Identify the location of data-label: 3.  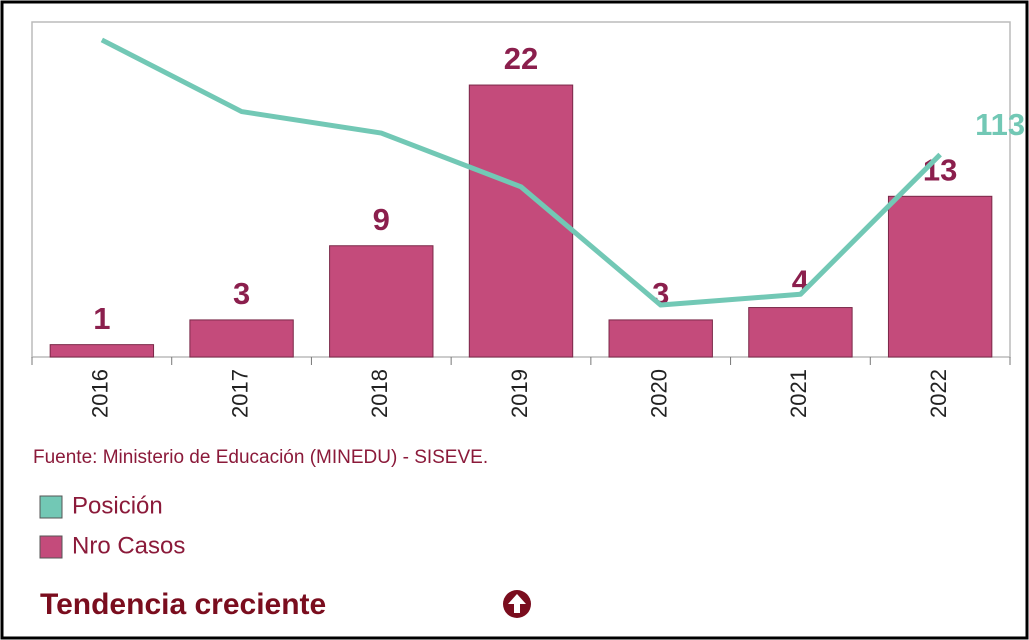
(241, 293).